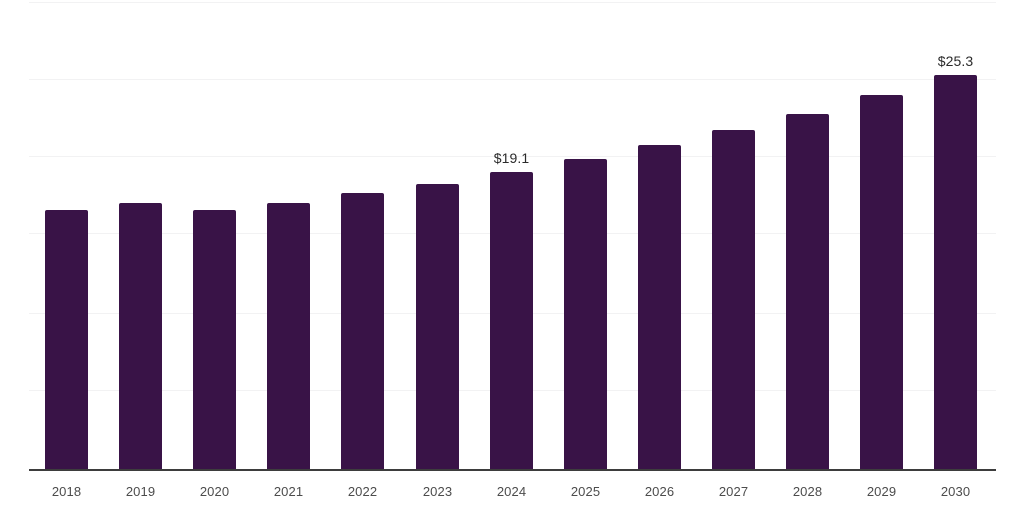 The width and height of the screenshot is (1024, 512). I want to click on bar-2029, so click(881, 282).